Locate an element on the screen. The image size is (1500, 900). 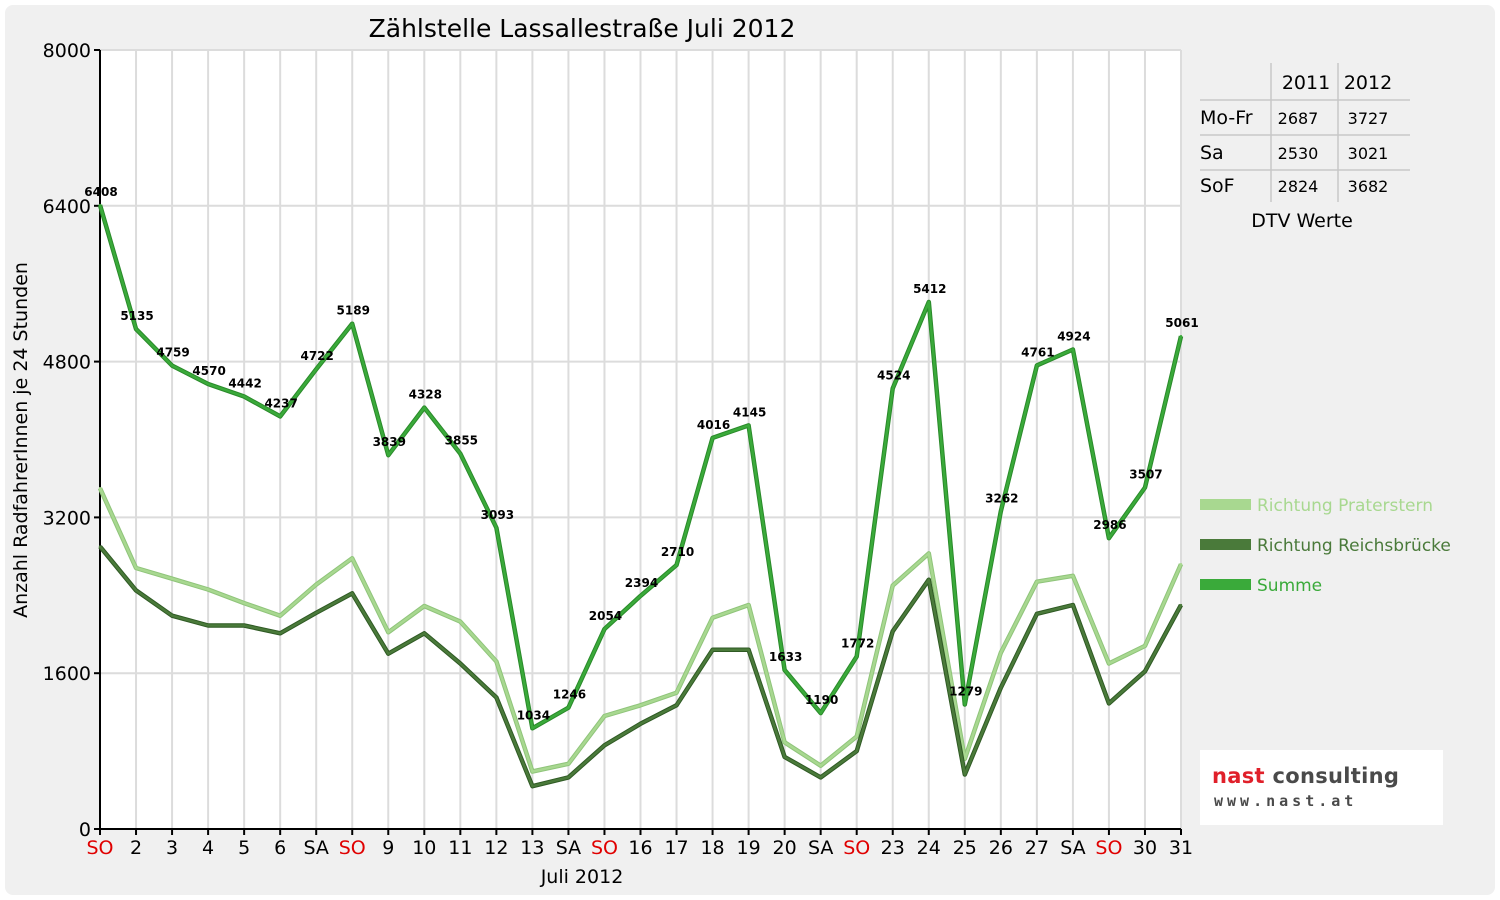
x-tick-label: 23 is located at coordinates (893, 848).